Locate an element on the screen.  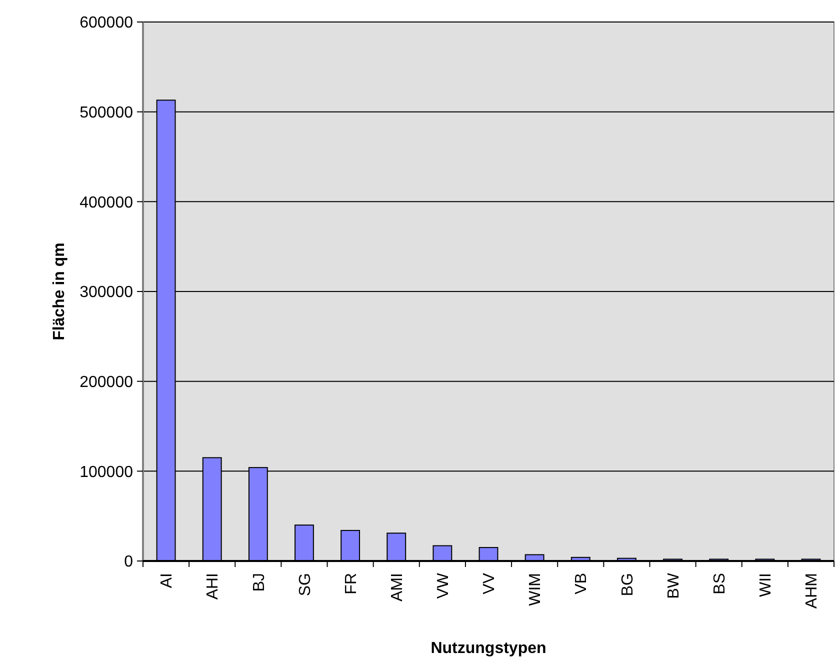
y-tick-label: 300000 is located at coordinates (107, 293).